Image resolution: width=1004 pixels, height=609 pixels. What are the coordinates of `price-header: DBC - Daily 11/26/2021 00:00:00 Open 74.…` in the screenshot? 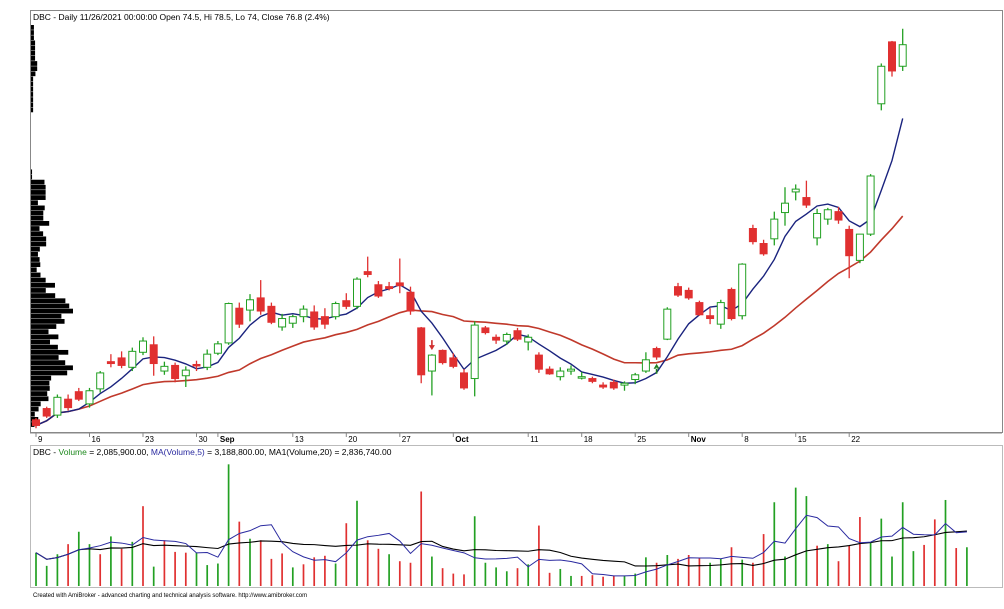 It's located at (181, 17).